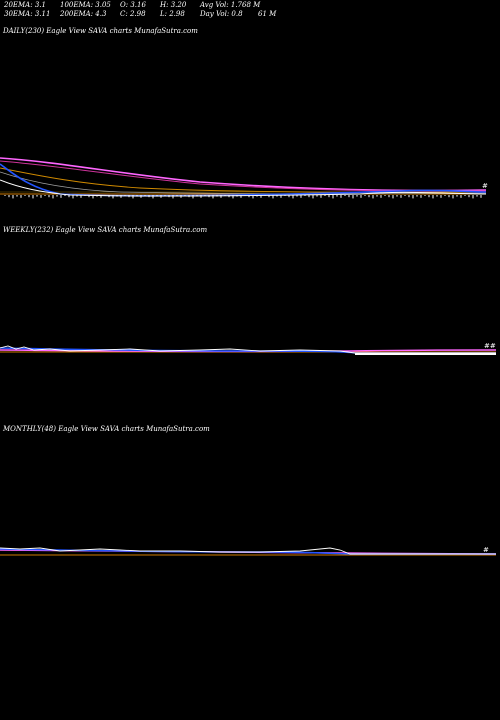 The height and width of the screenshot is (720, 500). Describe the element at coordinates (83, 14) in the screenshot. I see `ema200-label: 200EMA: 4.3` at that location.